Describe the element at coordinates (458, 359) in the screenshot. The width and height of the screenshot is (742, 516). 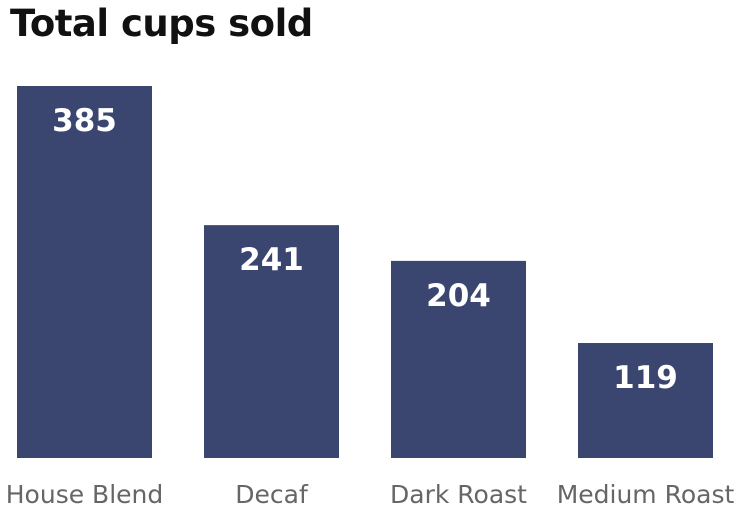
I see `bar-dark-roast` at that location.